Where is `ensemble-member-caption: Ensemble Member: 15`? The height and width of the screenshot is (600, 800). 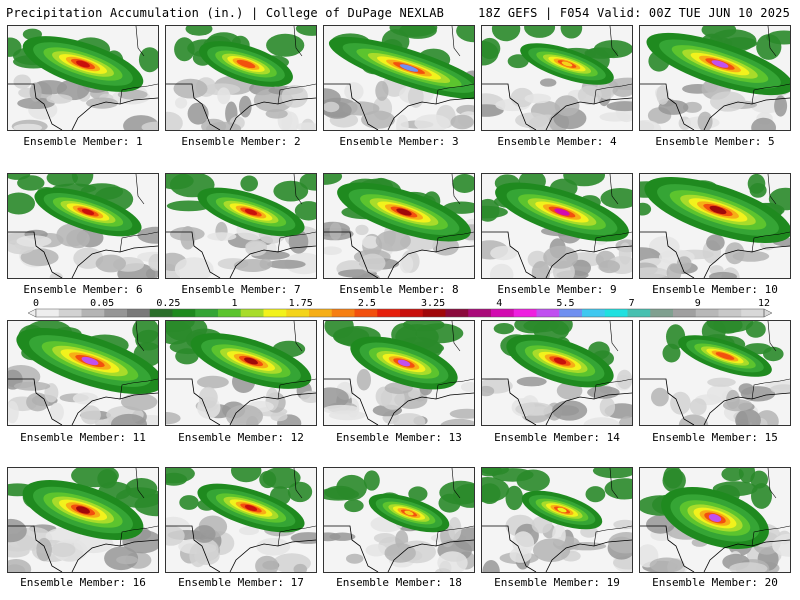 ensemble-member-caption: Ensemble Member: 15 is located at coordinates (715, 437).